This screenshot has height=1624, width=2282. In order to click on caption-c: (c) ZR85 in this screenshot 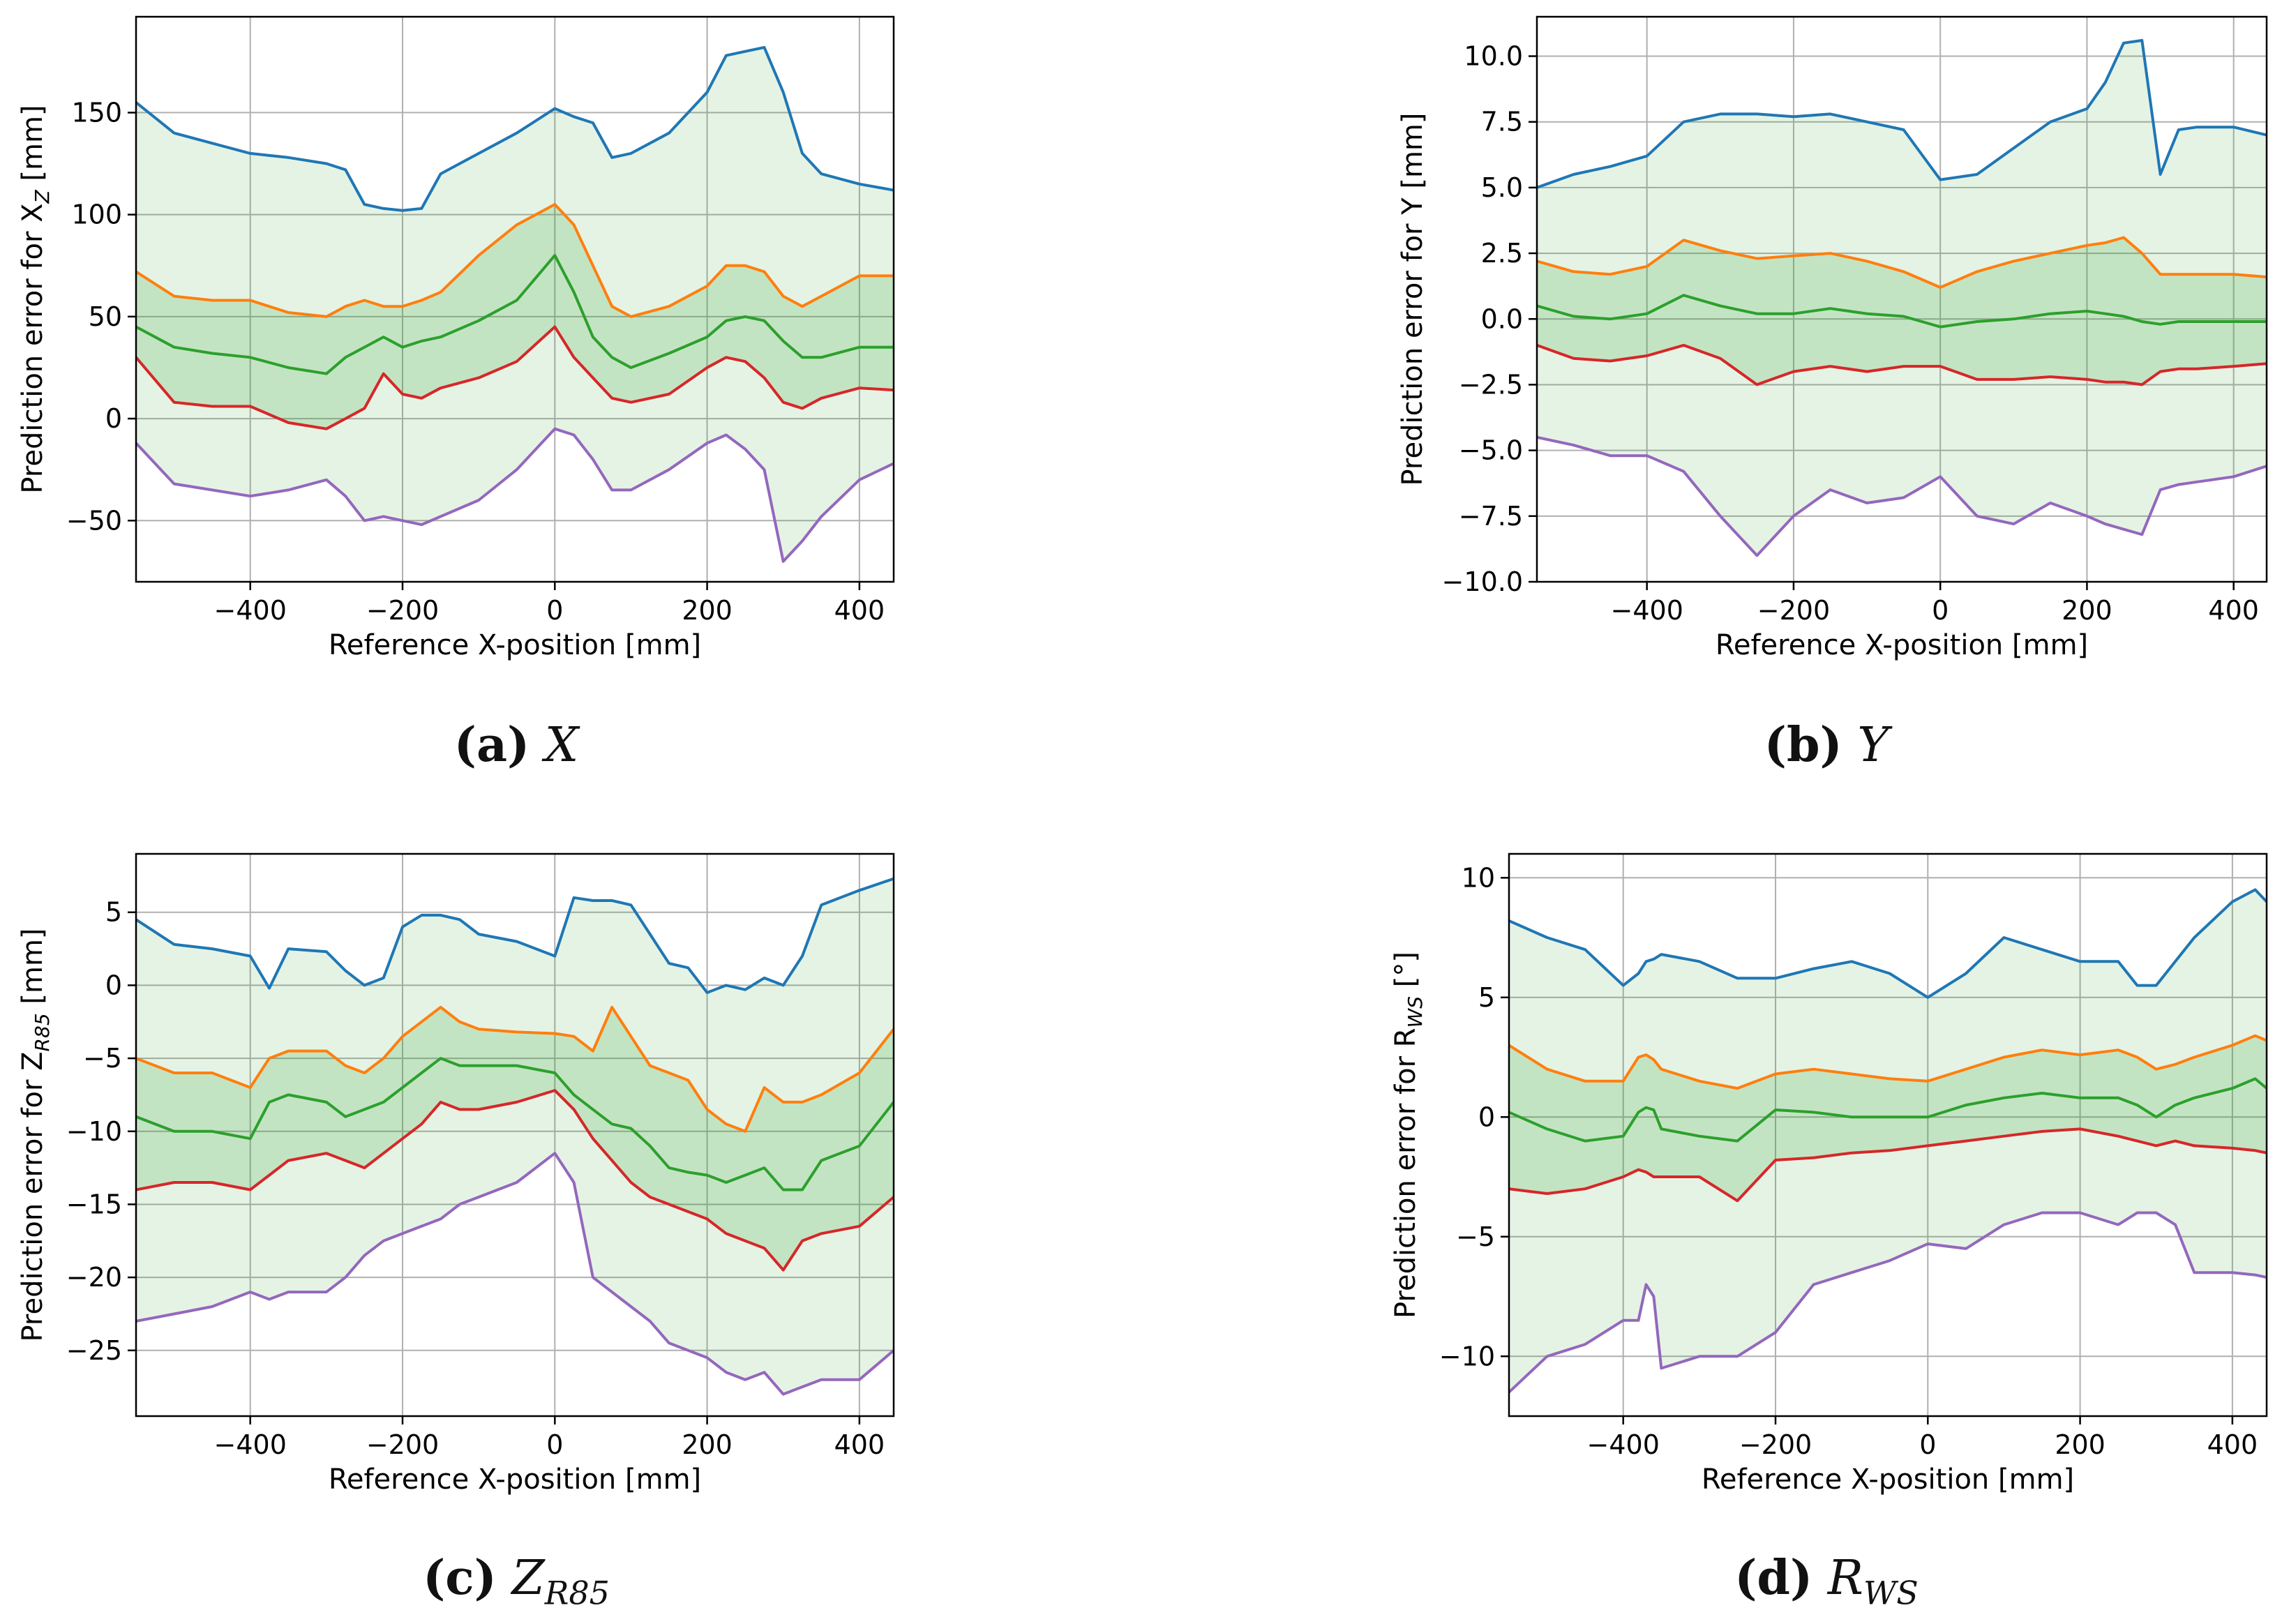, I will do `click(516, 1581)`.